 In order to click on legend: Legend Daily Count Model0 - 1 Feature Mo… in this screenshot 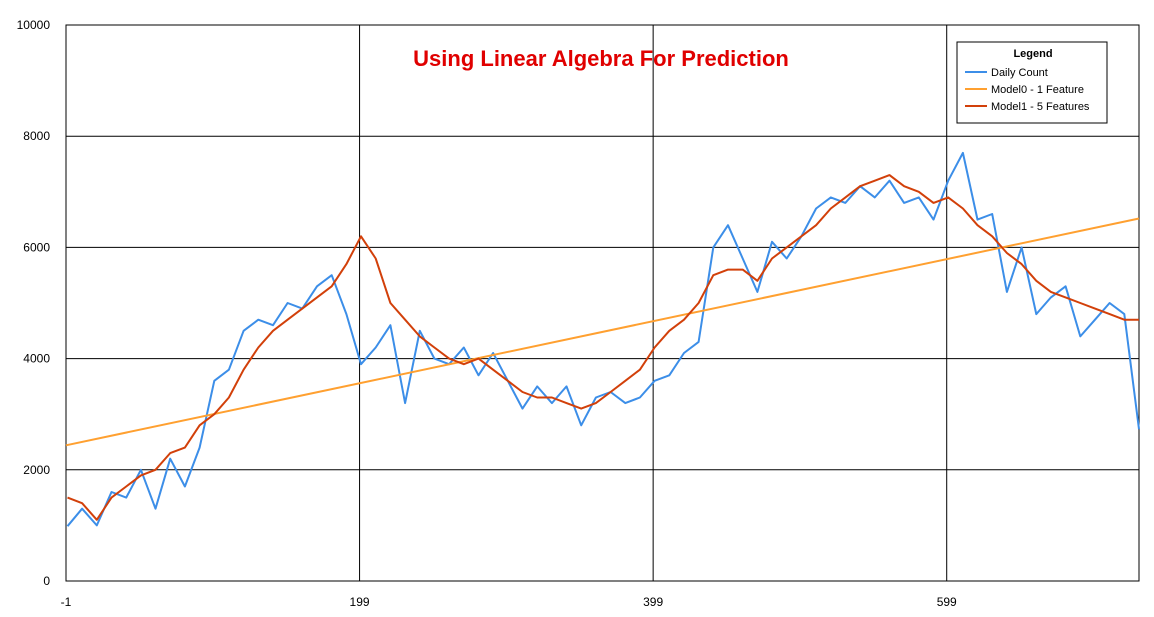, I will do `click(1032, 82)`.